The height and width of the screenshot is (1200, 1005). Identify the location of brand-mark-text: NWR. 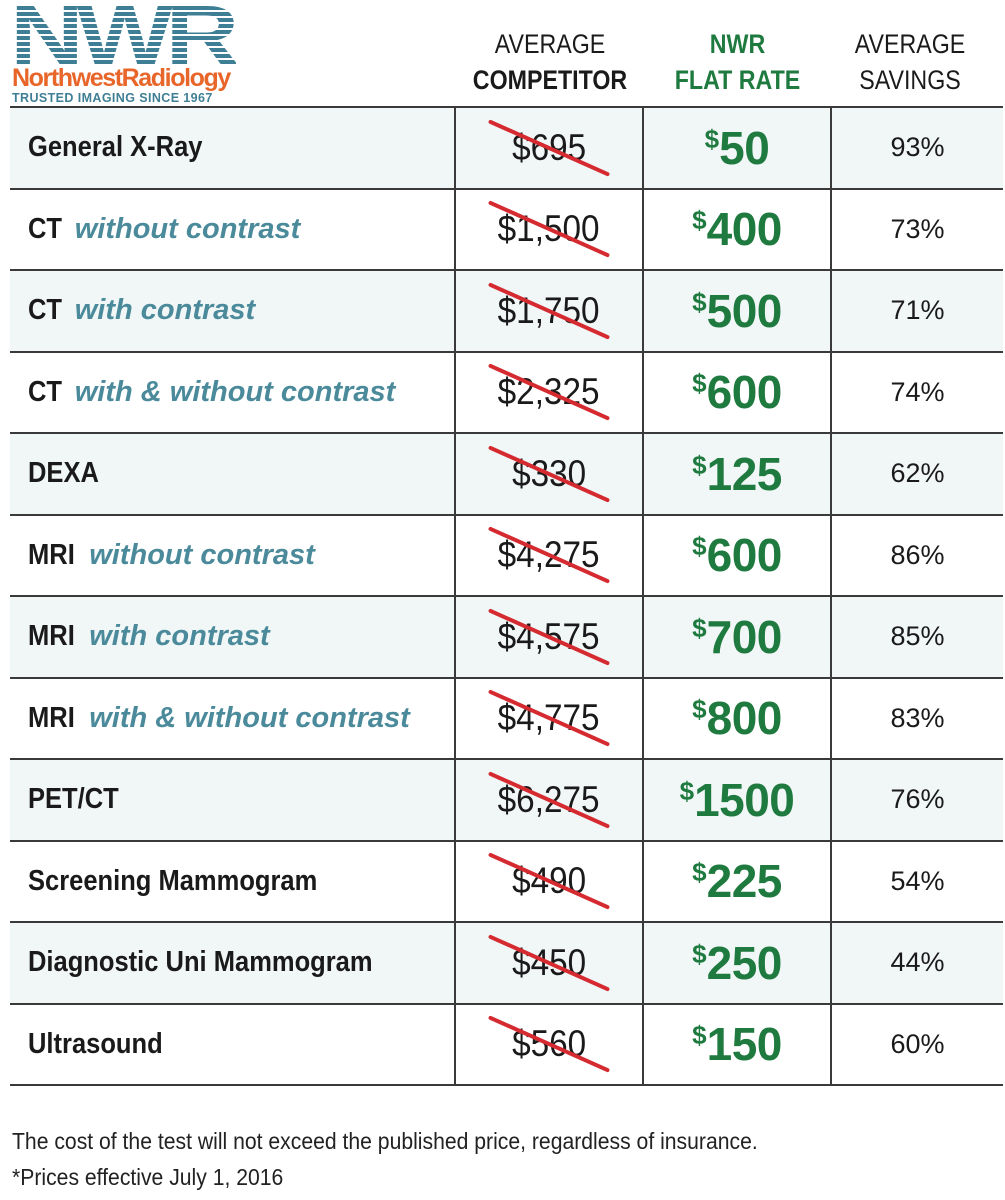
(123, 33).